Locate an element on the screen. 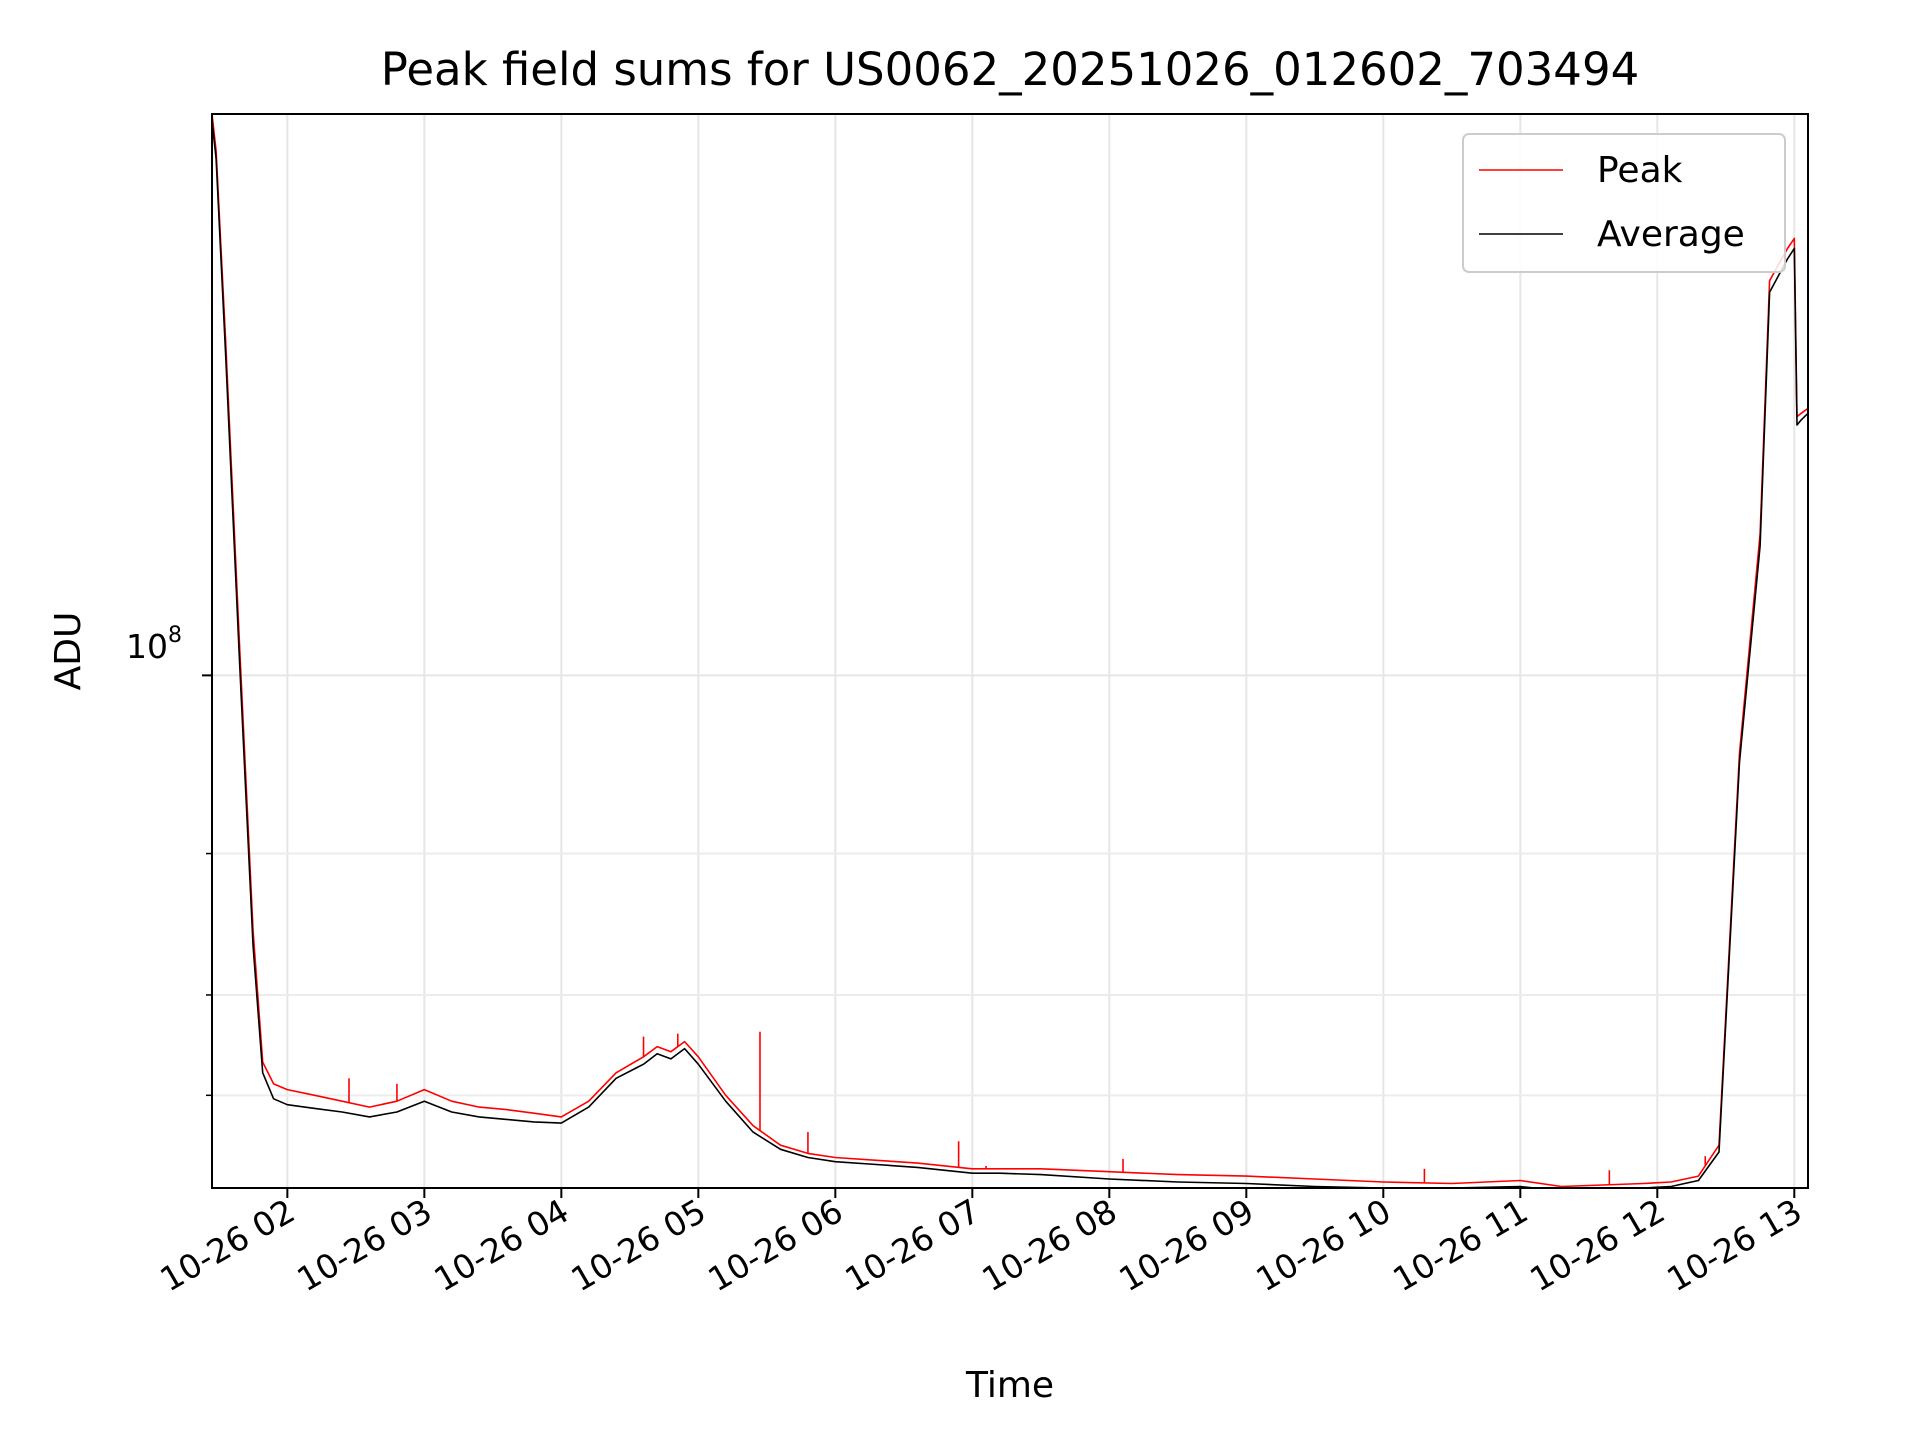 The width and height of the screenshot is (1920, 1440). y-tick-label-exponent: 8 is located at coordinates (175, 635).